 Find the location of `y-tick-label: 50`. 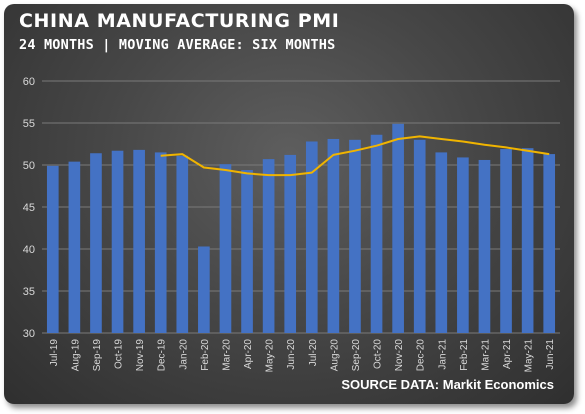

y-tick-label: 50 is located at coordinates (29, 166).